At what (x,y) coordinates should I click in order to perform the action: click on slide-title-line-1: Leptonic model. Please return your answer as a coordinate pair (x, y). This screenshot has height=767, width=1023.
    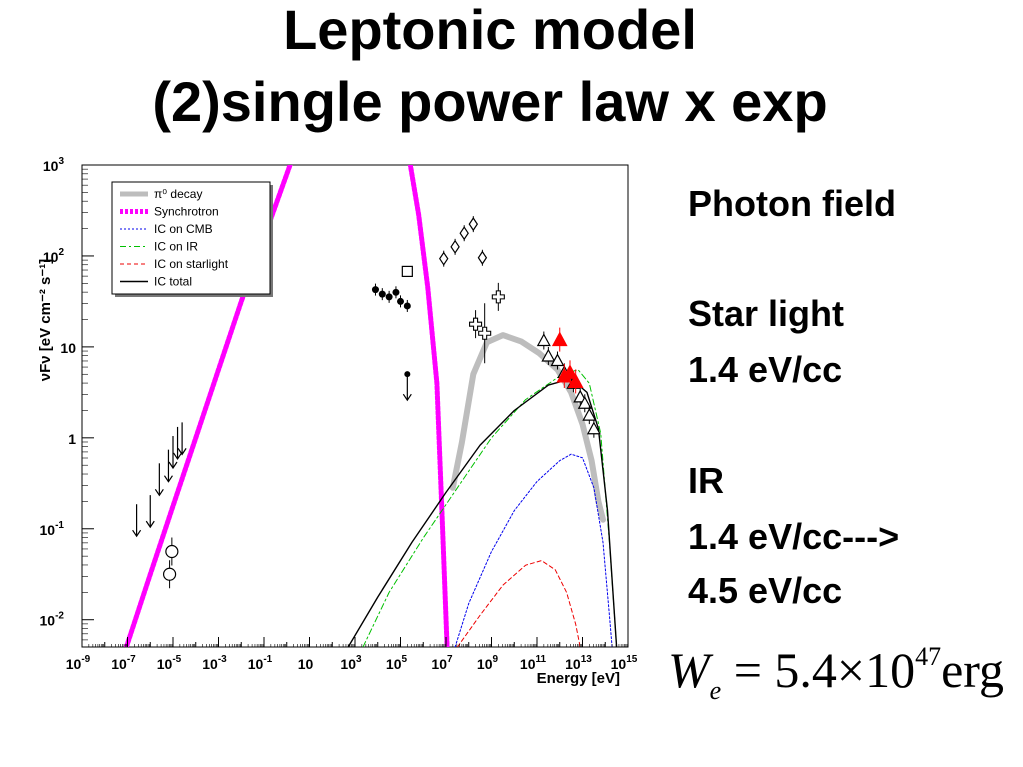
    Looking at the image, I should click on (490, 30).